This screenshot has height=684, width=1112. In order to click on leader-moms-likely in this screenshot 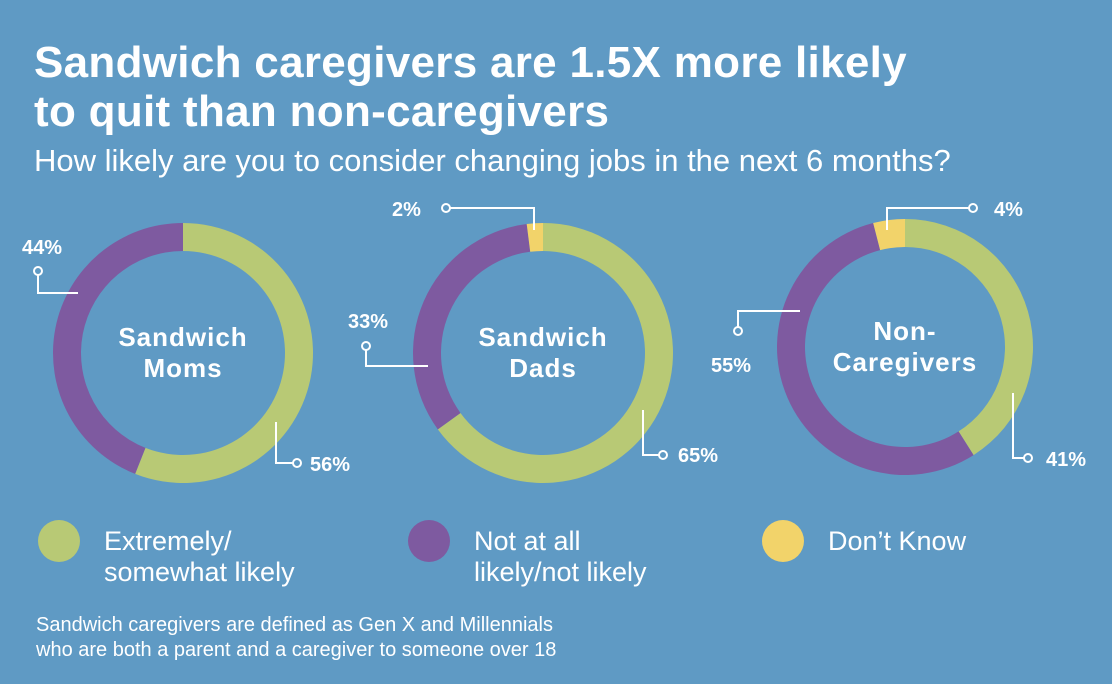, I will do `click(284, 443)`.